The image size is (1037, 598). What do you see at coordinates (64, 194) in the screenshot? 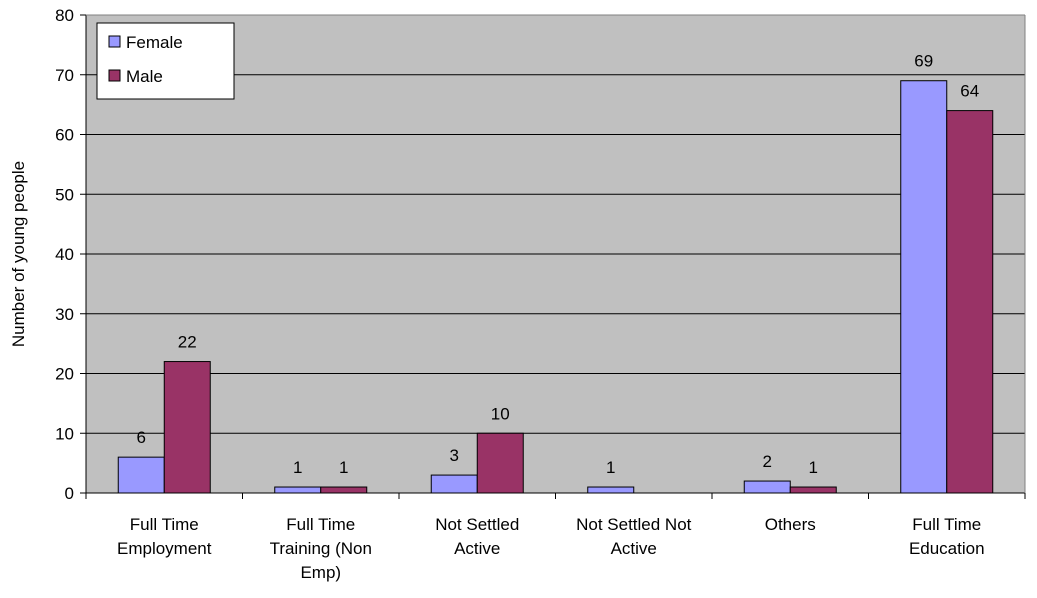
I see `y-tick-label: 50` at bounding box center [64, 194].